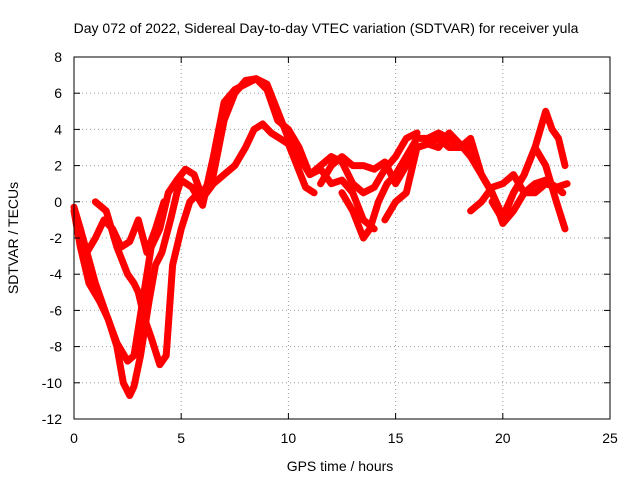 The height and width of the screenshot is (480, 640). What do you see at coordinates (58, 166) in the screenshot?
I see `y-tick-label: 2` at bounding box center [58, 166].